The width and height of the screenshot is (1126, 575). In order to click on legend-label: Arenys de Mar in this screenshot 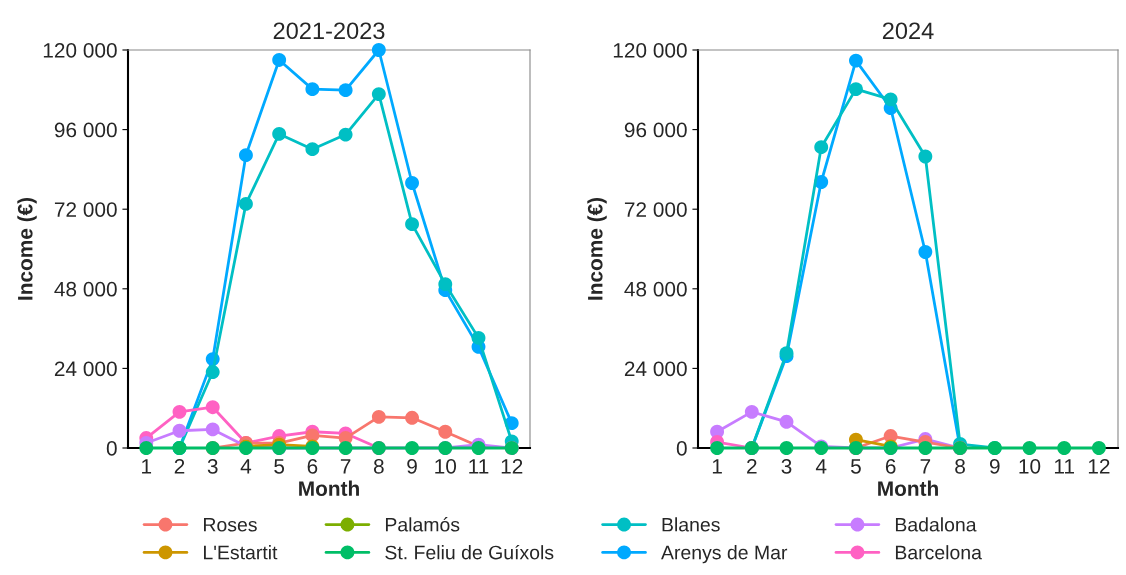, I will do `click(724, 554)`.